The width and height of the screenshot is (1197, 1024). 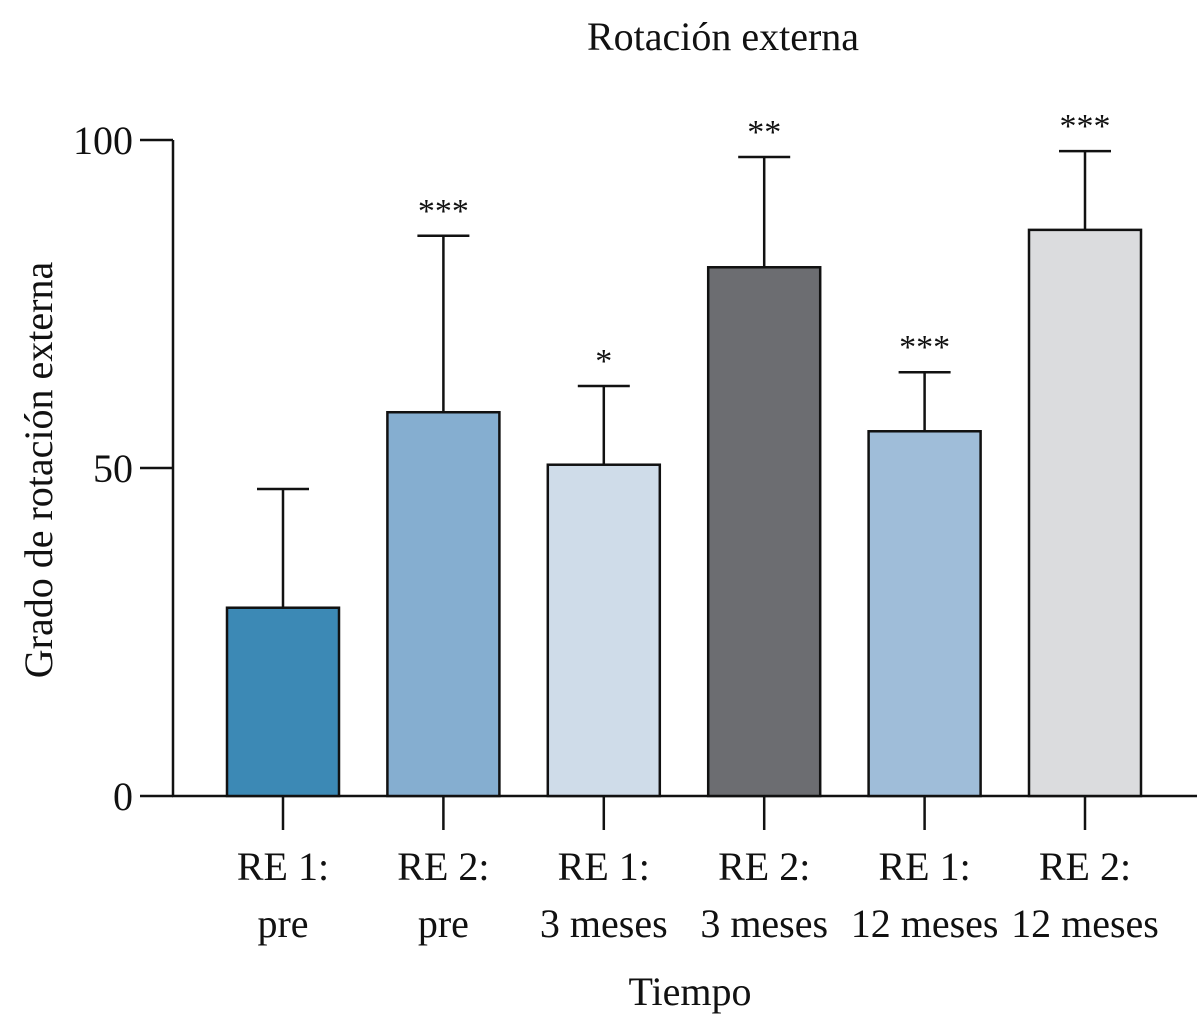 I want to click on y-tick-label: 50, so click(x=113, y=468).